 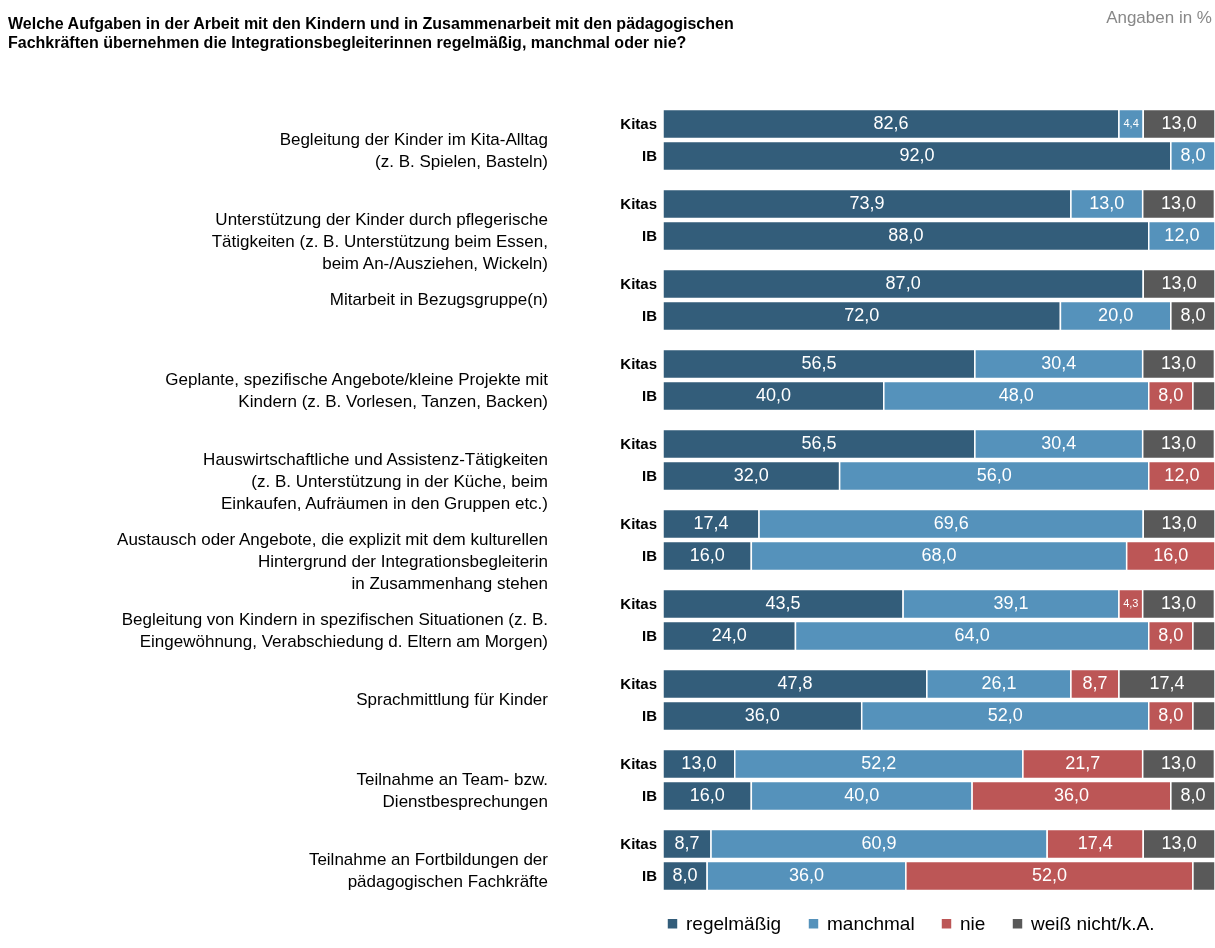 I want to click on data-label: 48,0, so click(x=1016, y=395).